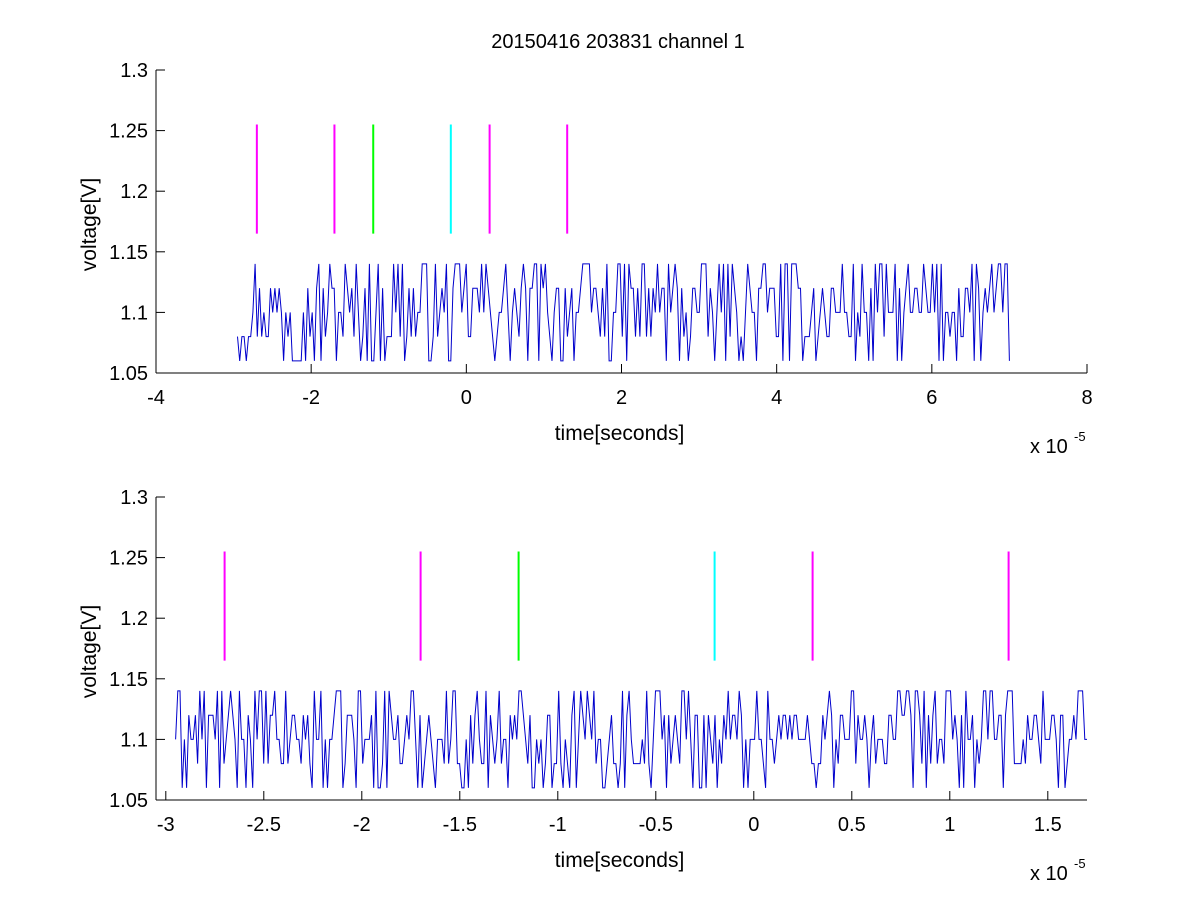  What do you see at coordinates (460, 825) in the screenshot?
I see `x-tick-label: -1.5` at bounding box center [460, 825].